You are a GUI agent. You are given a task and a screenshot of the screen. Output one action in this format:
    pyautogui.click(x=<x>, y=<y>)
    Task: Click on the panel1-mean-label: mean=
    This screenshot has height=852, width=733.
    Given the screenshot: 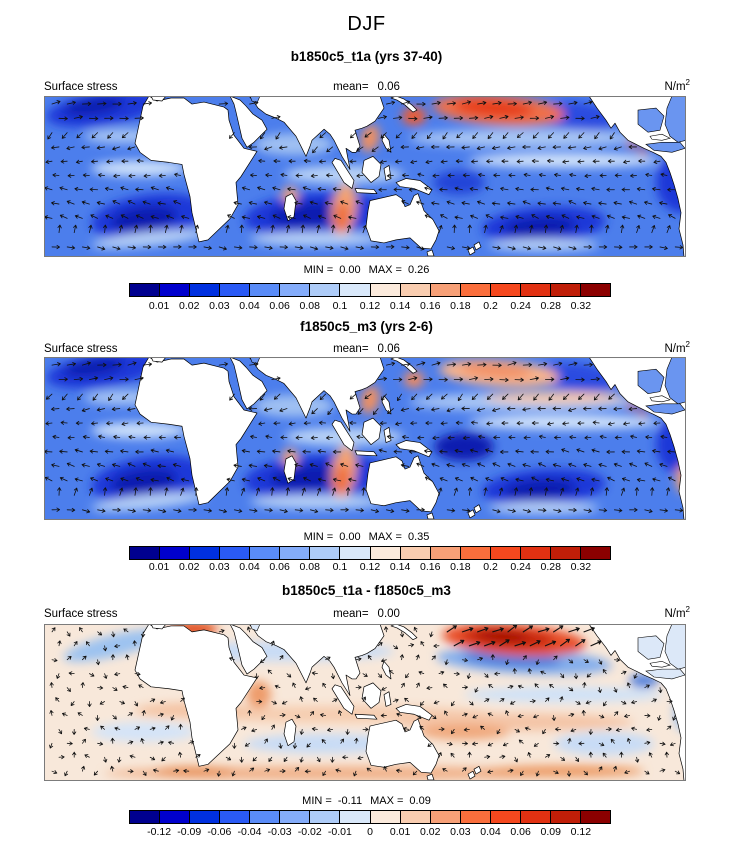 What is the action you would take?
    pyautogui.click(x=351, y=87)
    